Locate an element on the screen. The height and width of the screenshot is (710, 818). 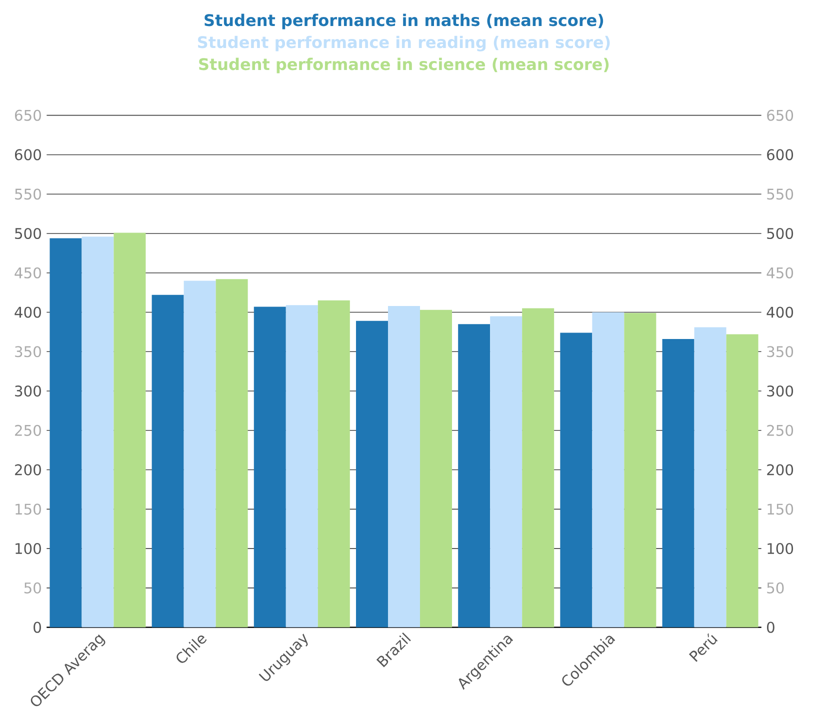
y2-tick-label: 550 is located at coordinates (780, 194).